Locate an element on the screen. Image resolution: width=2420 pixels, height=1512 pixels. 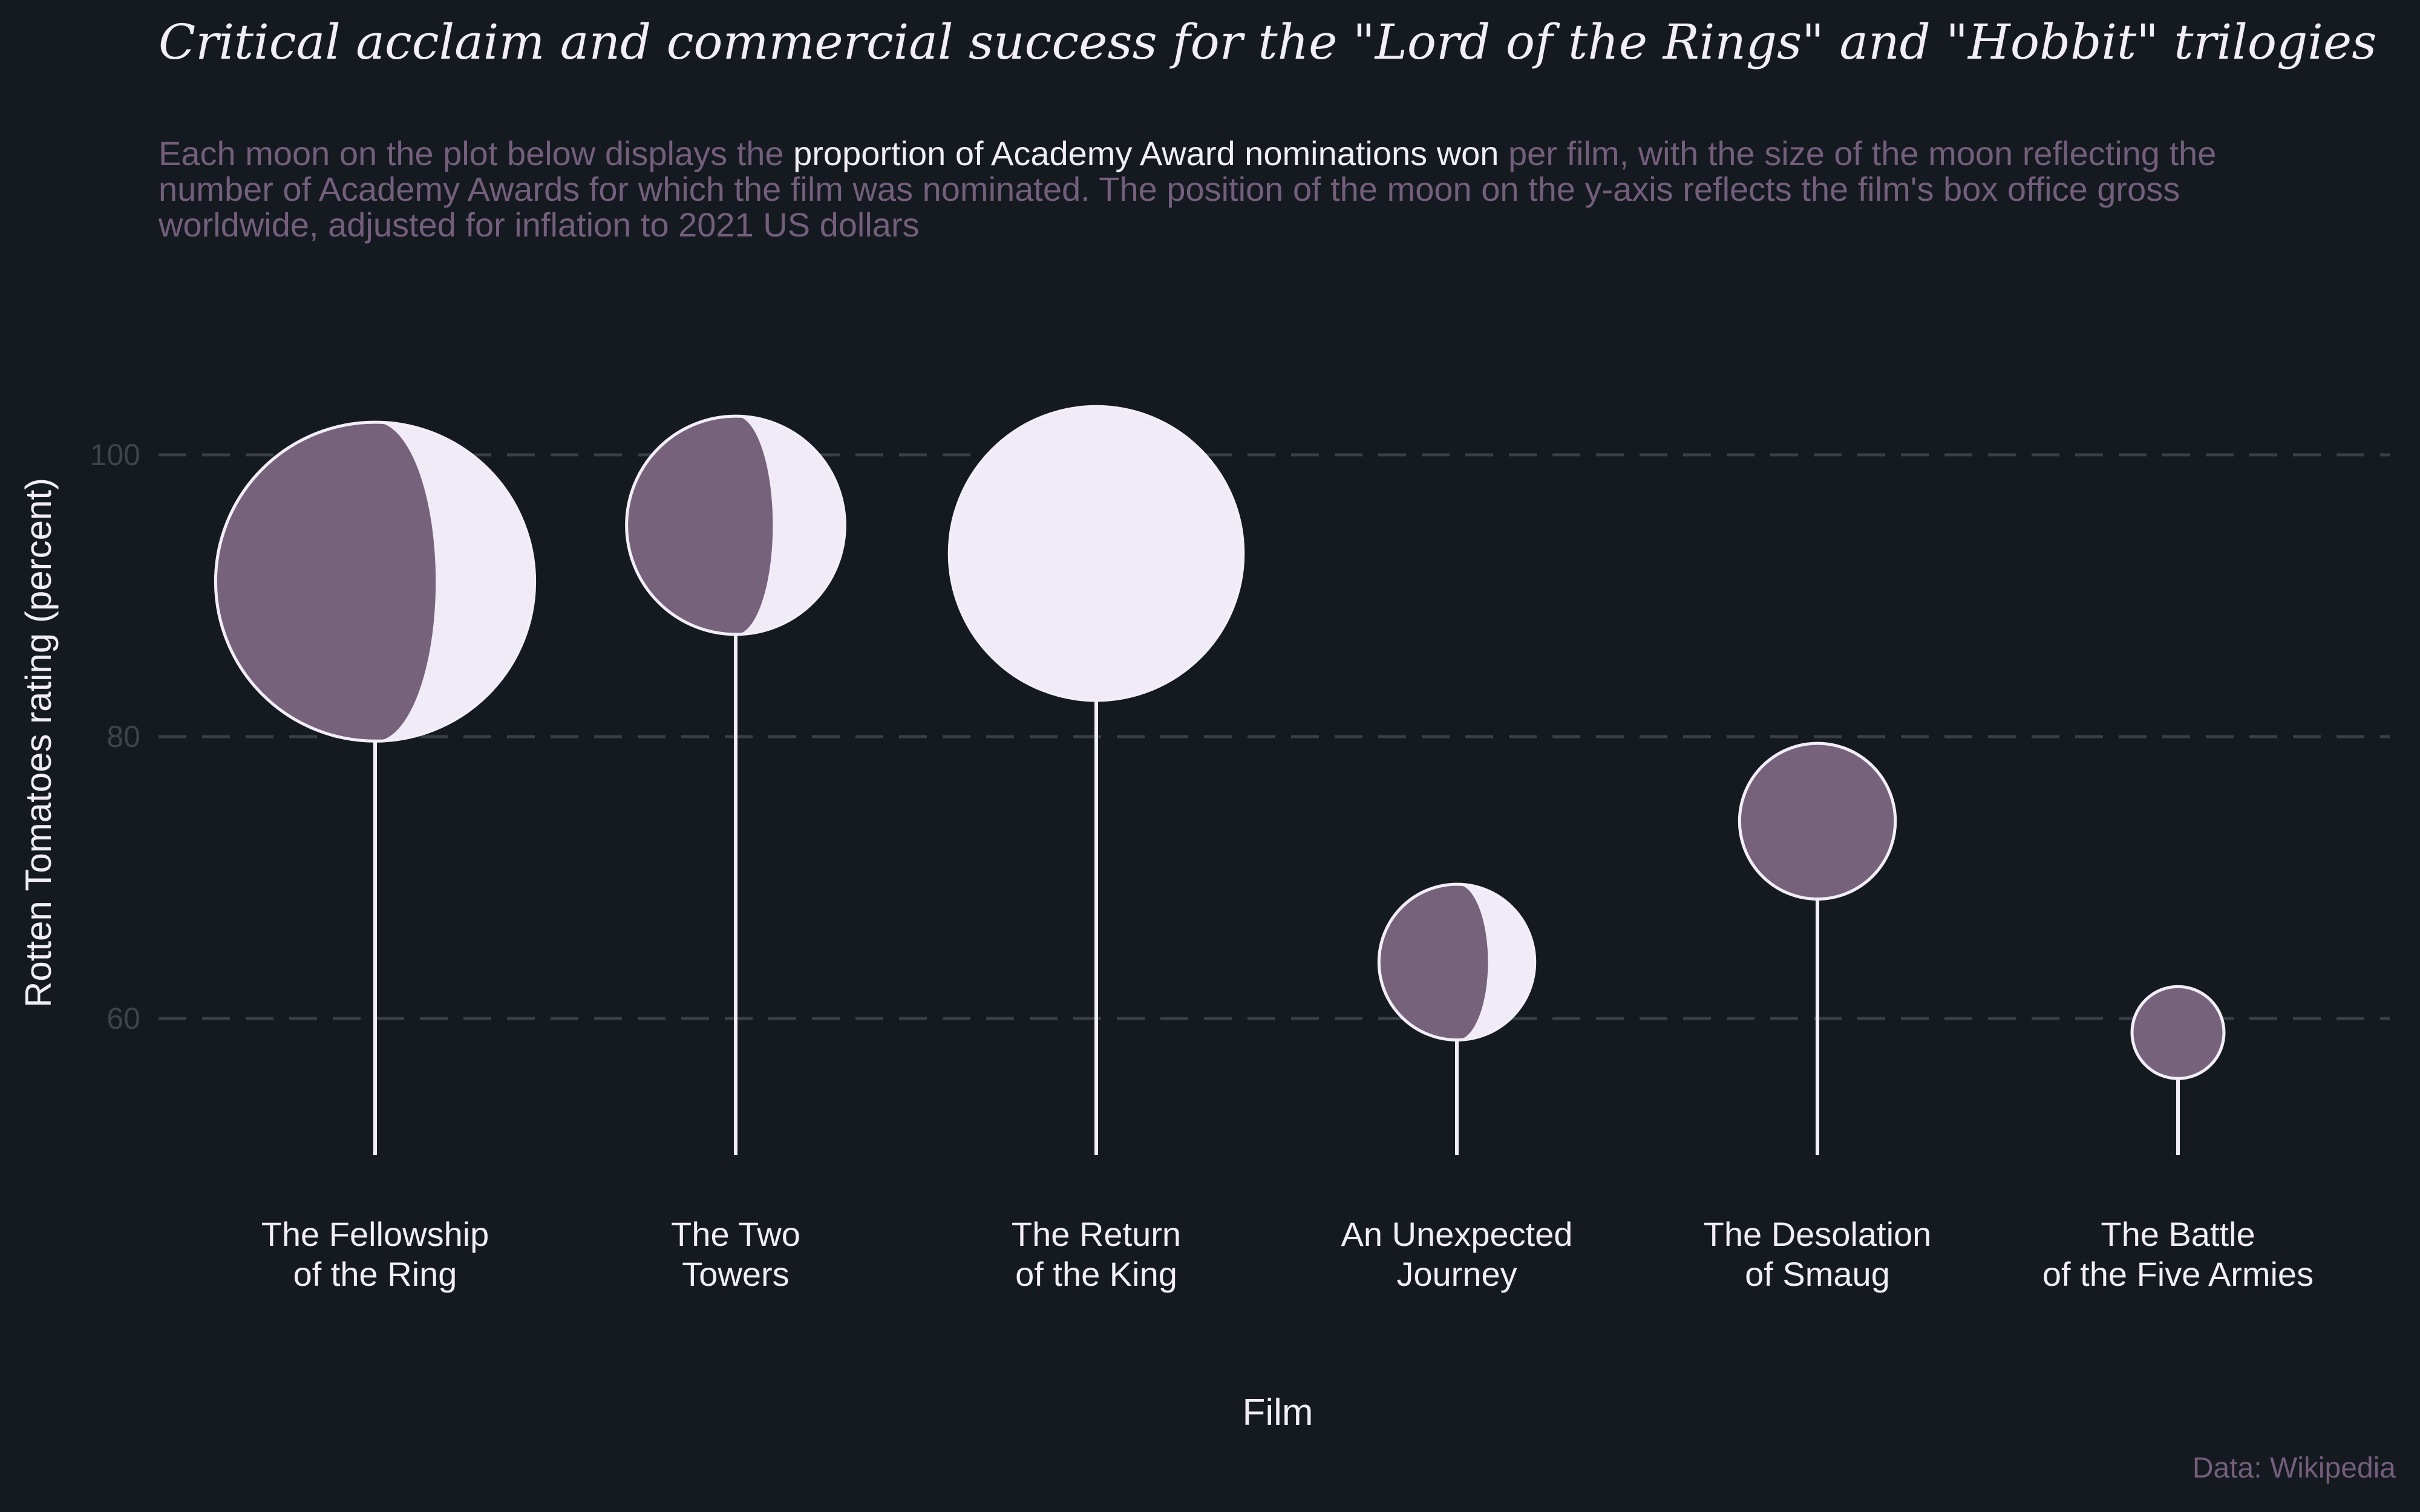
x-tick-label: An Unexpected is located at coordinates (1457, 1234).